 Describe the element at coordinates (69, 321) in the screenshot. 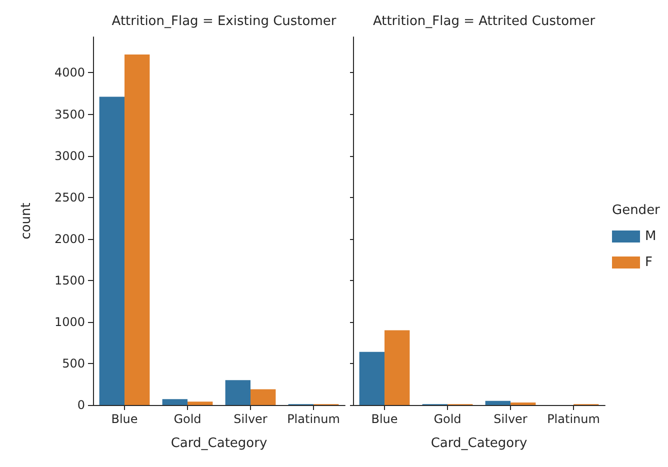

I see `y-tick-label: 1000` at that location.